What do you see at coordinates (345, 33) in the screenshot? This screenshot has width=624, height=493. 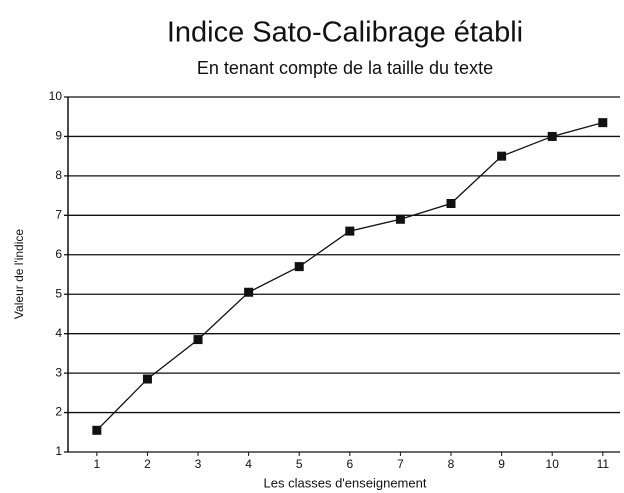 I see `chart-title: Indice Sato-Calibrage établi` at bounding box center [345, 33].